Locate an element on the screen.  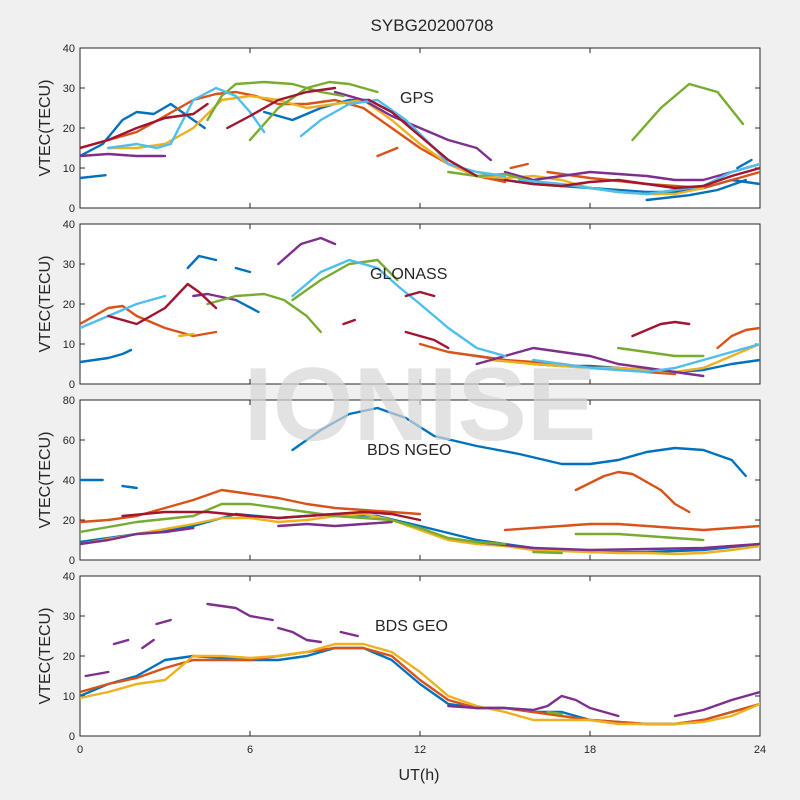
x-axis-label: UT(h) is located at coordinates (419, 775).